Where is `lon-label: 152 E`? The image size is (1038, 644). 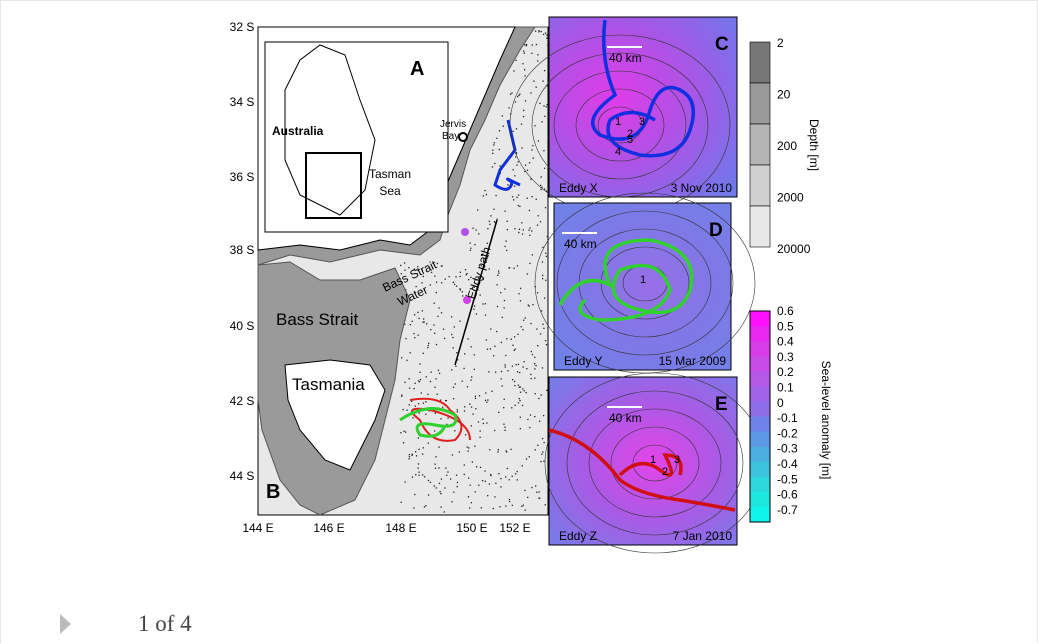
lon-label: 152 E is located at coordinates (514, 528).